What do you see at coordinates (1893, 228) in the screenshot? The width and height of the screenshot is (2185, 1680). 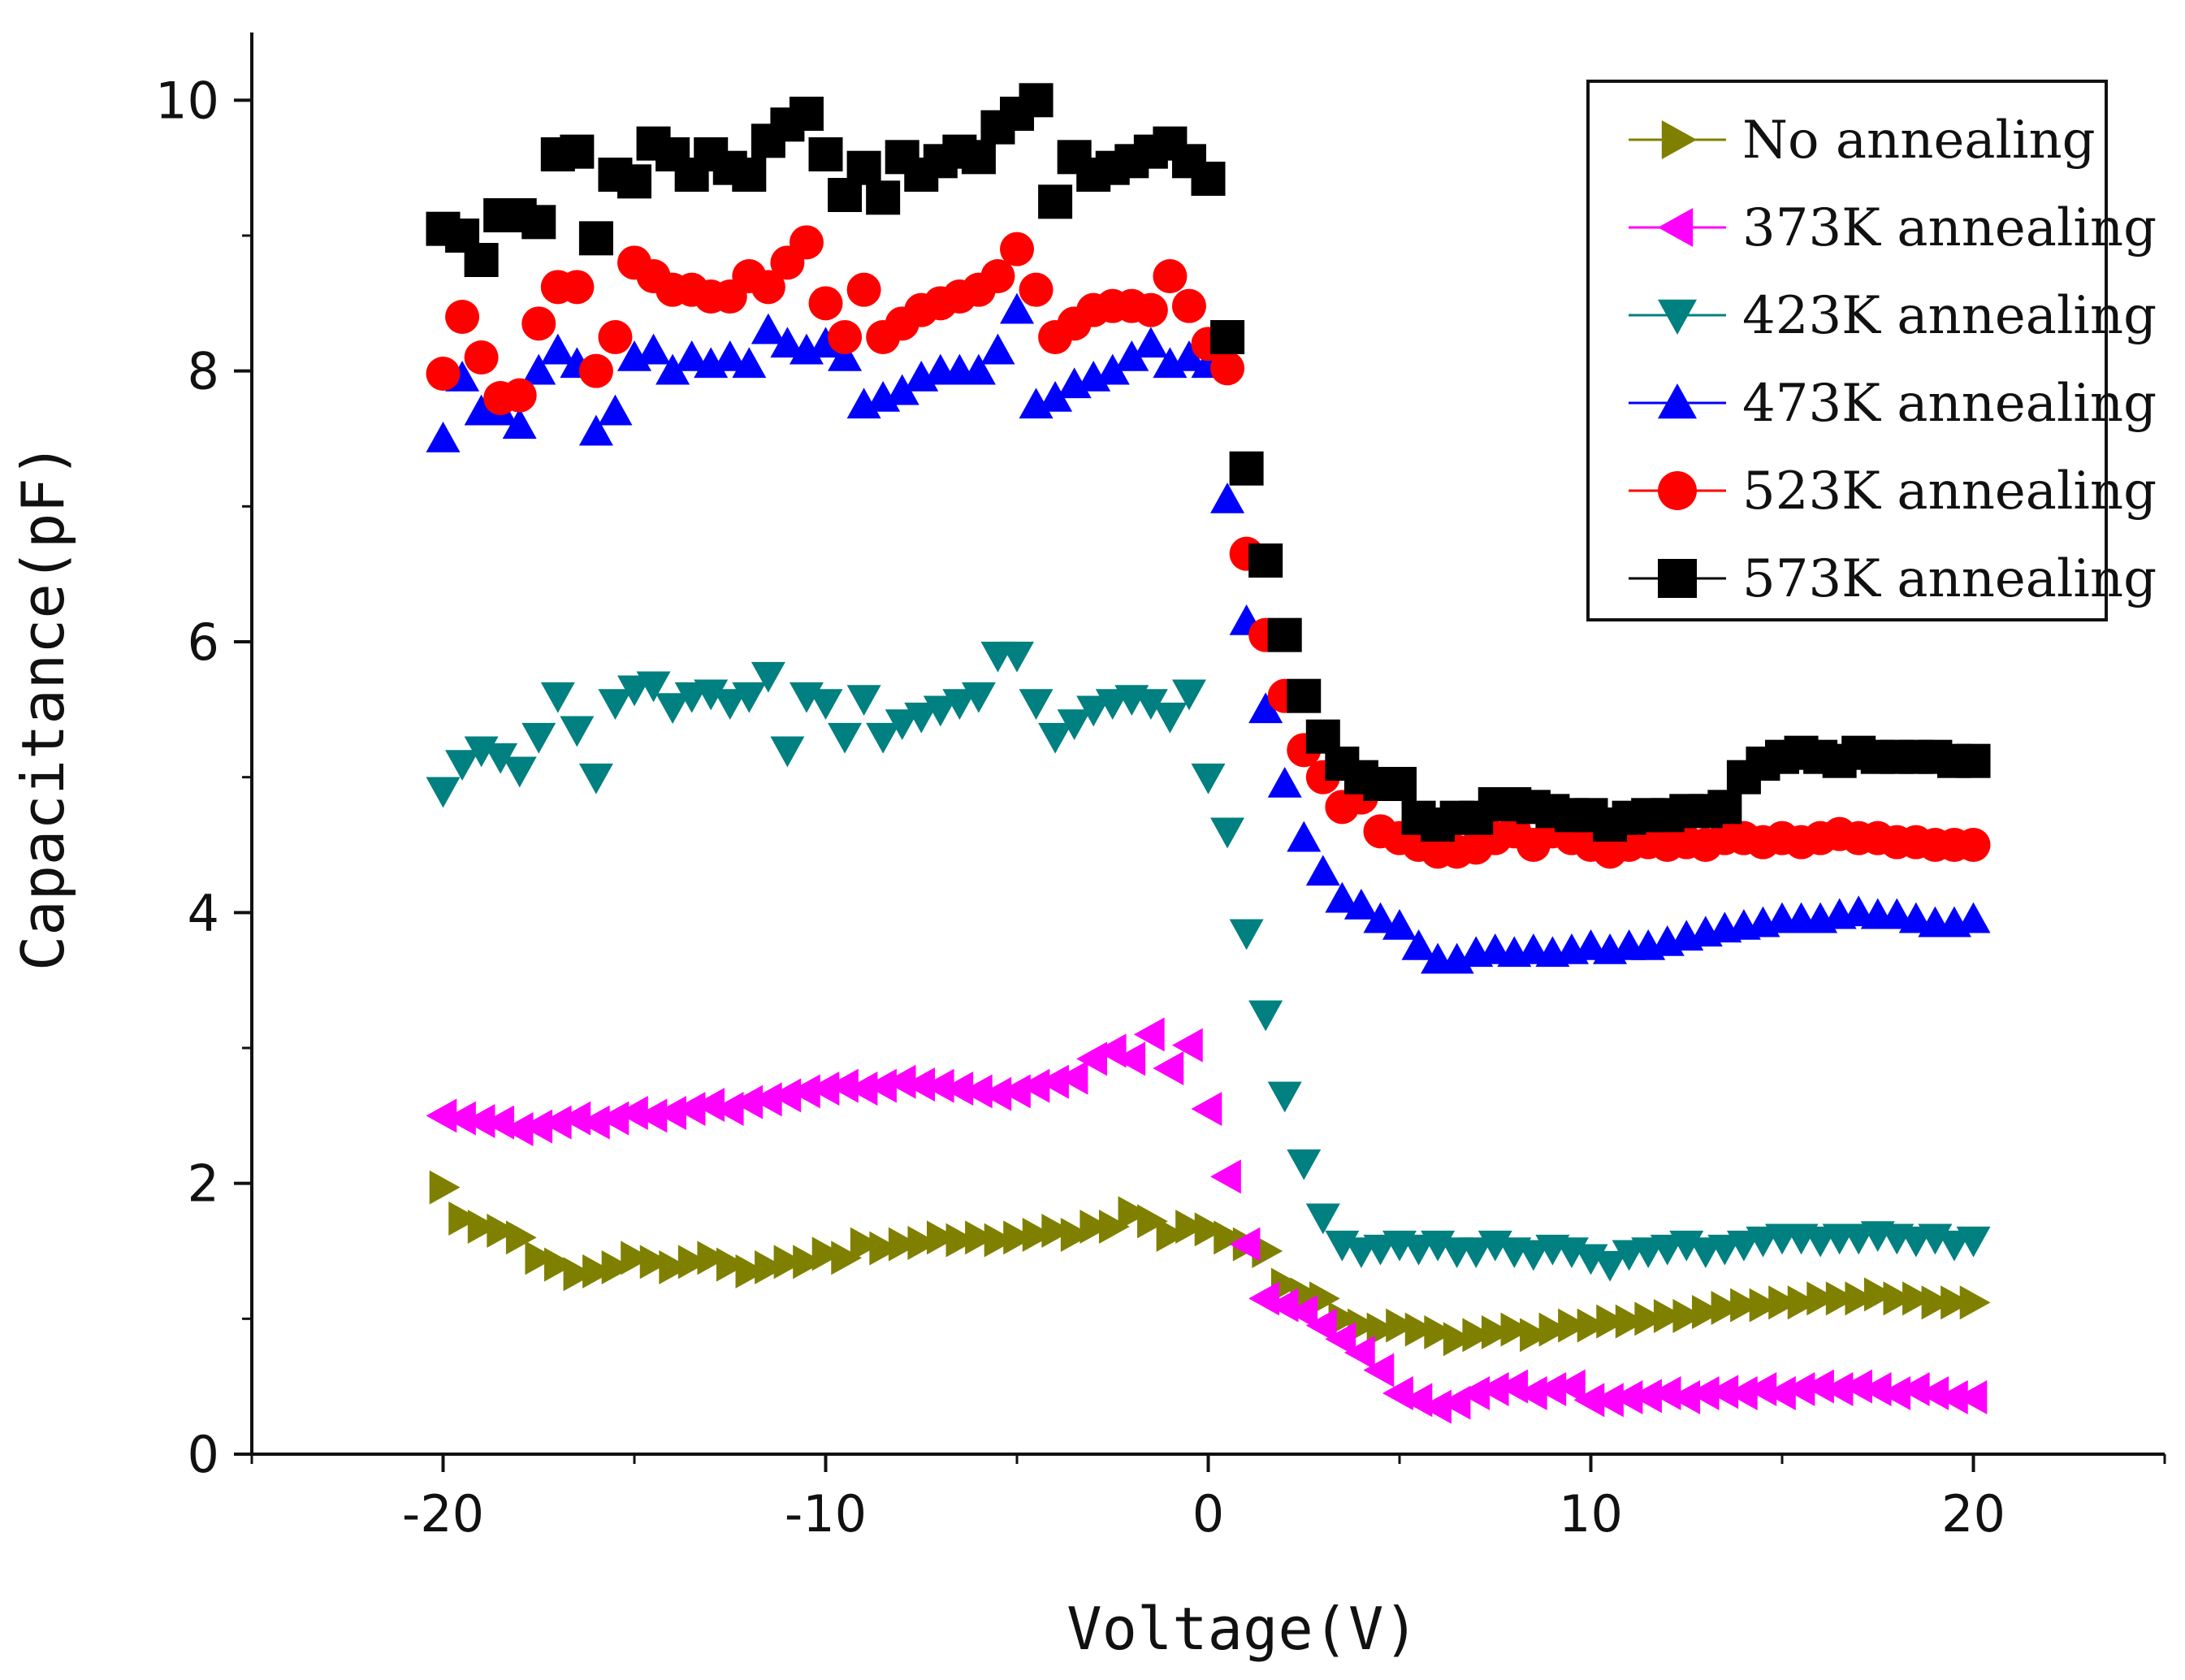 I see `legend-item: 373K annealing` at bounding box center [1893, 228].